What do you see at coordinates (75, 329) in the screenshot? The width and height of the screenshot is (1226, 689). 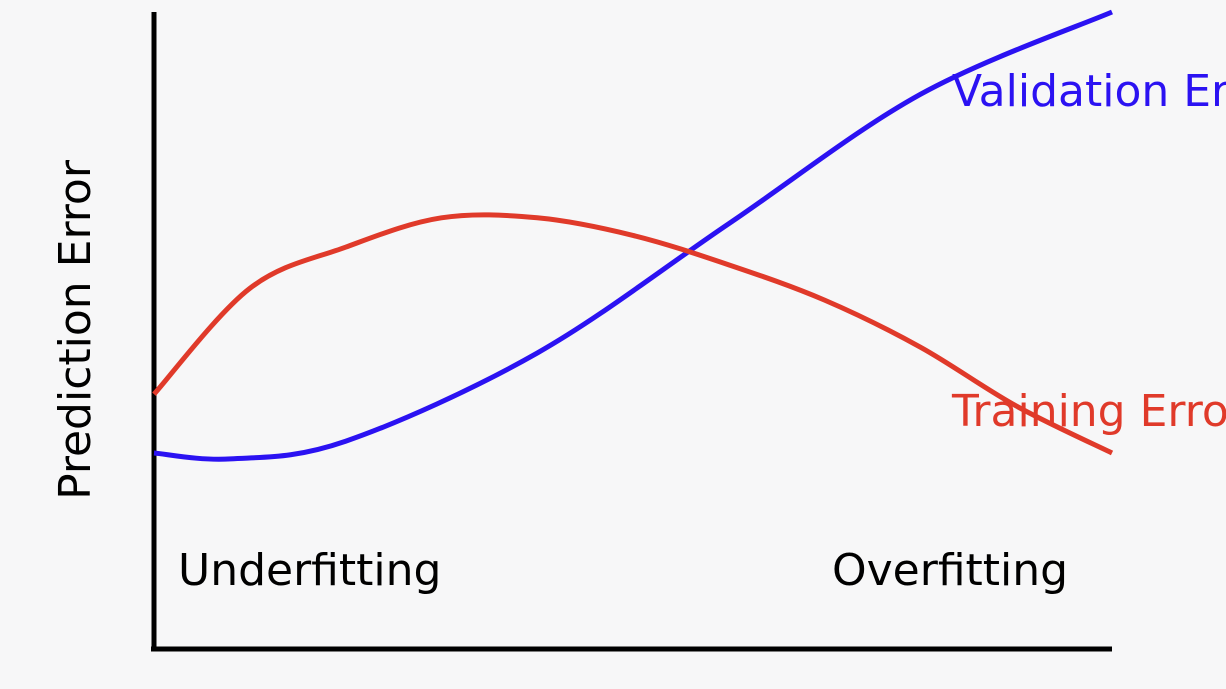 I see `y-axis-label: Prediction Error` at bounding box center [75, 329].